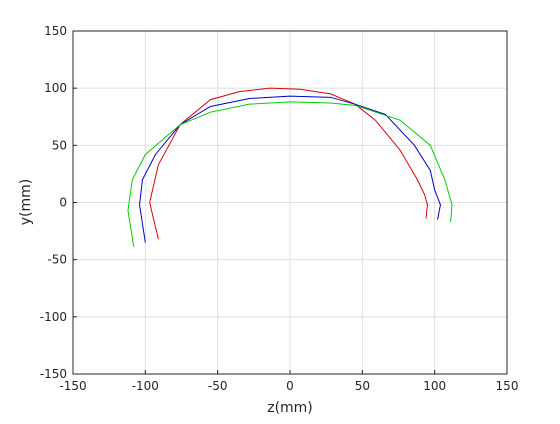  I want to click on x-tick-label: 0, so click(290, 386).